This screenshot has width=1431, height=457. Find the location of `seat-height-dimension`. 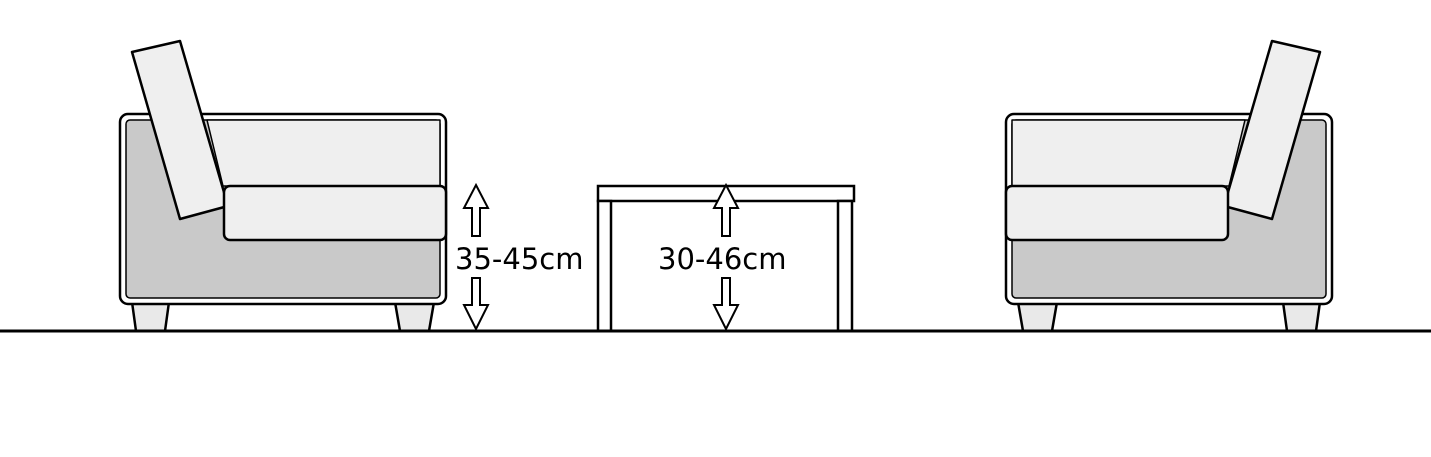

seat-height-dimension is located at coordinates (476, 257).